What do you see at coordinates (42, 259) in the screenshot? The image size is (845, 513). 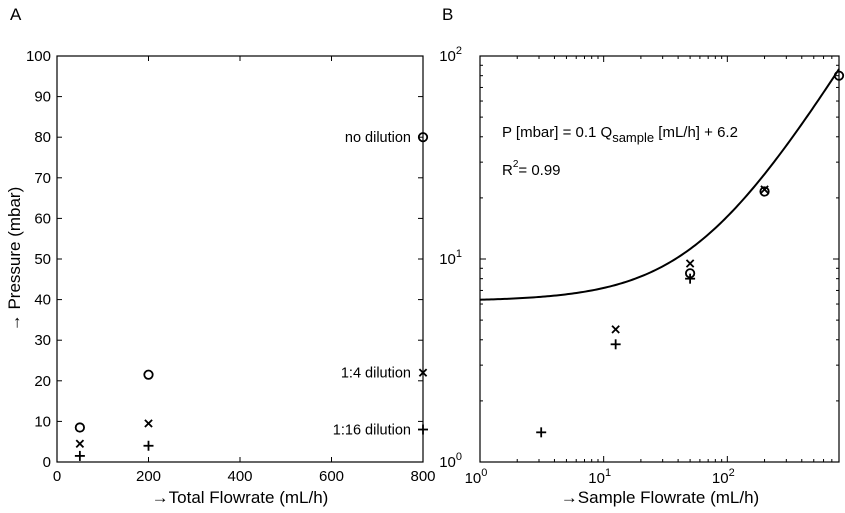 I see `y-tick-label: 50` at bounding box center [42, 259].